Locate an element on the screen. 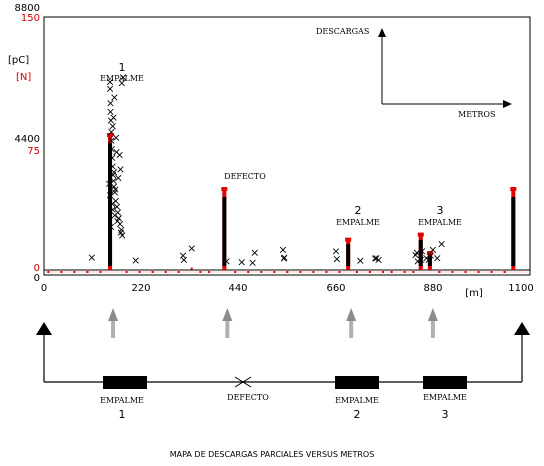 The image size is (544, 466). y-tick-pc-bottom: 0 is located at coordinates (37, 278).